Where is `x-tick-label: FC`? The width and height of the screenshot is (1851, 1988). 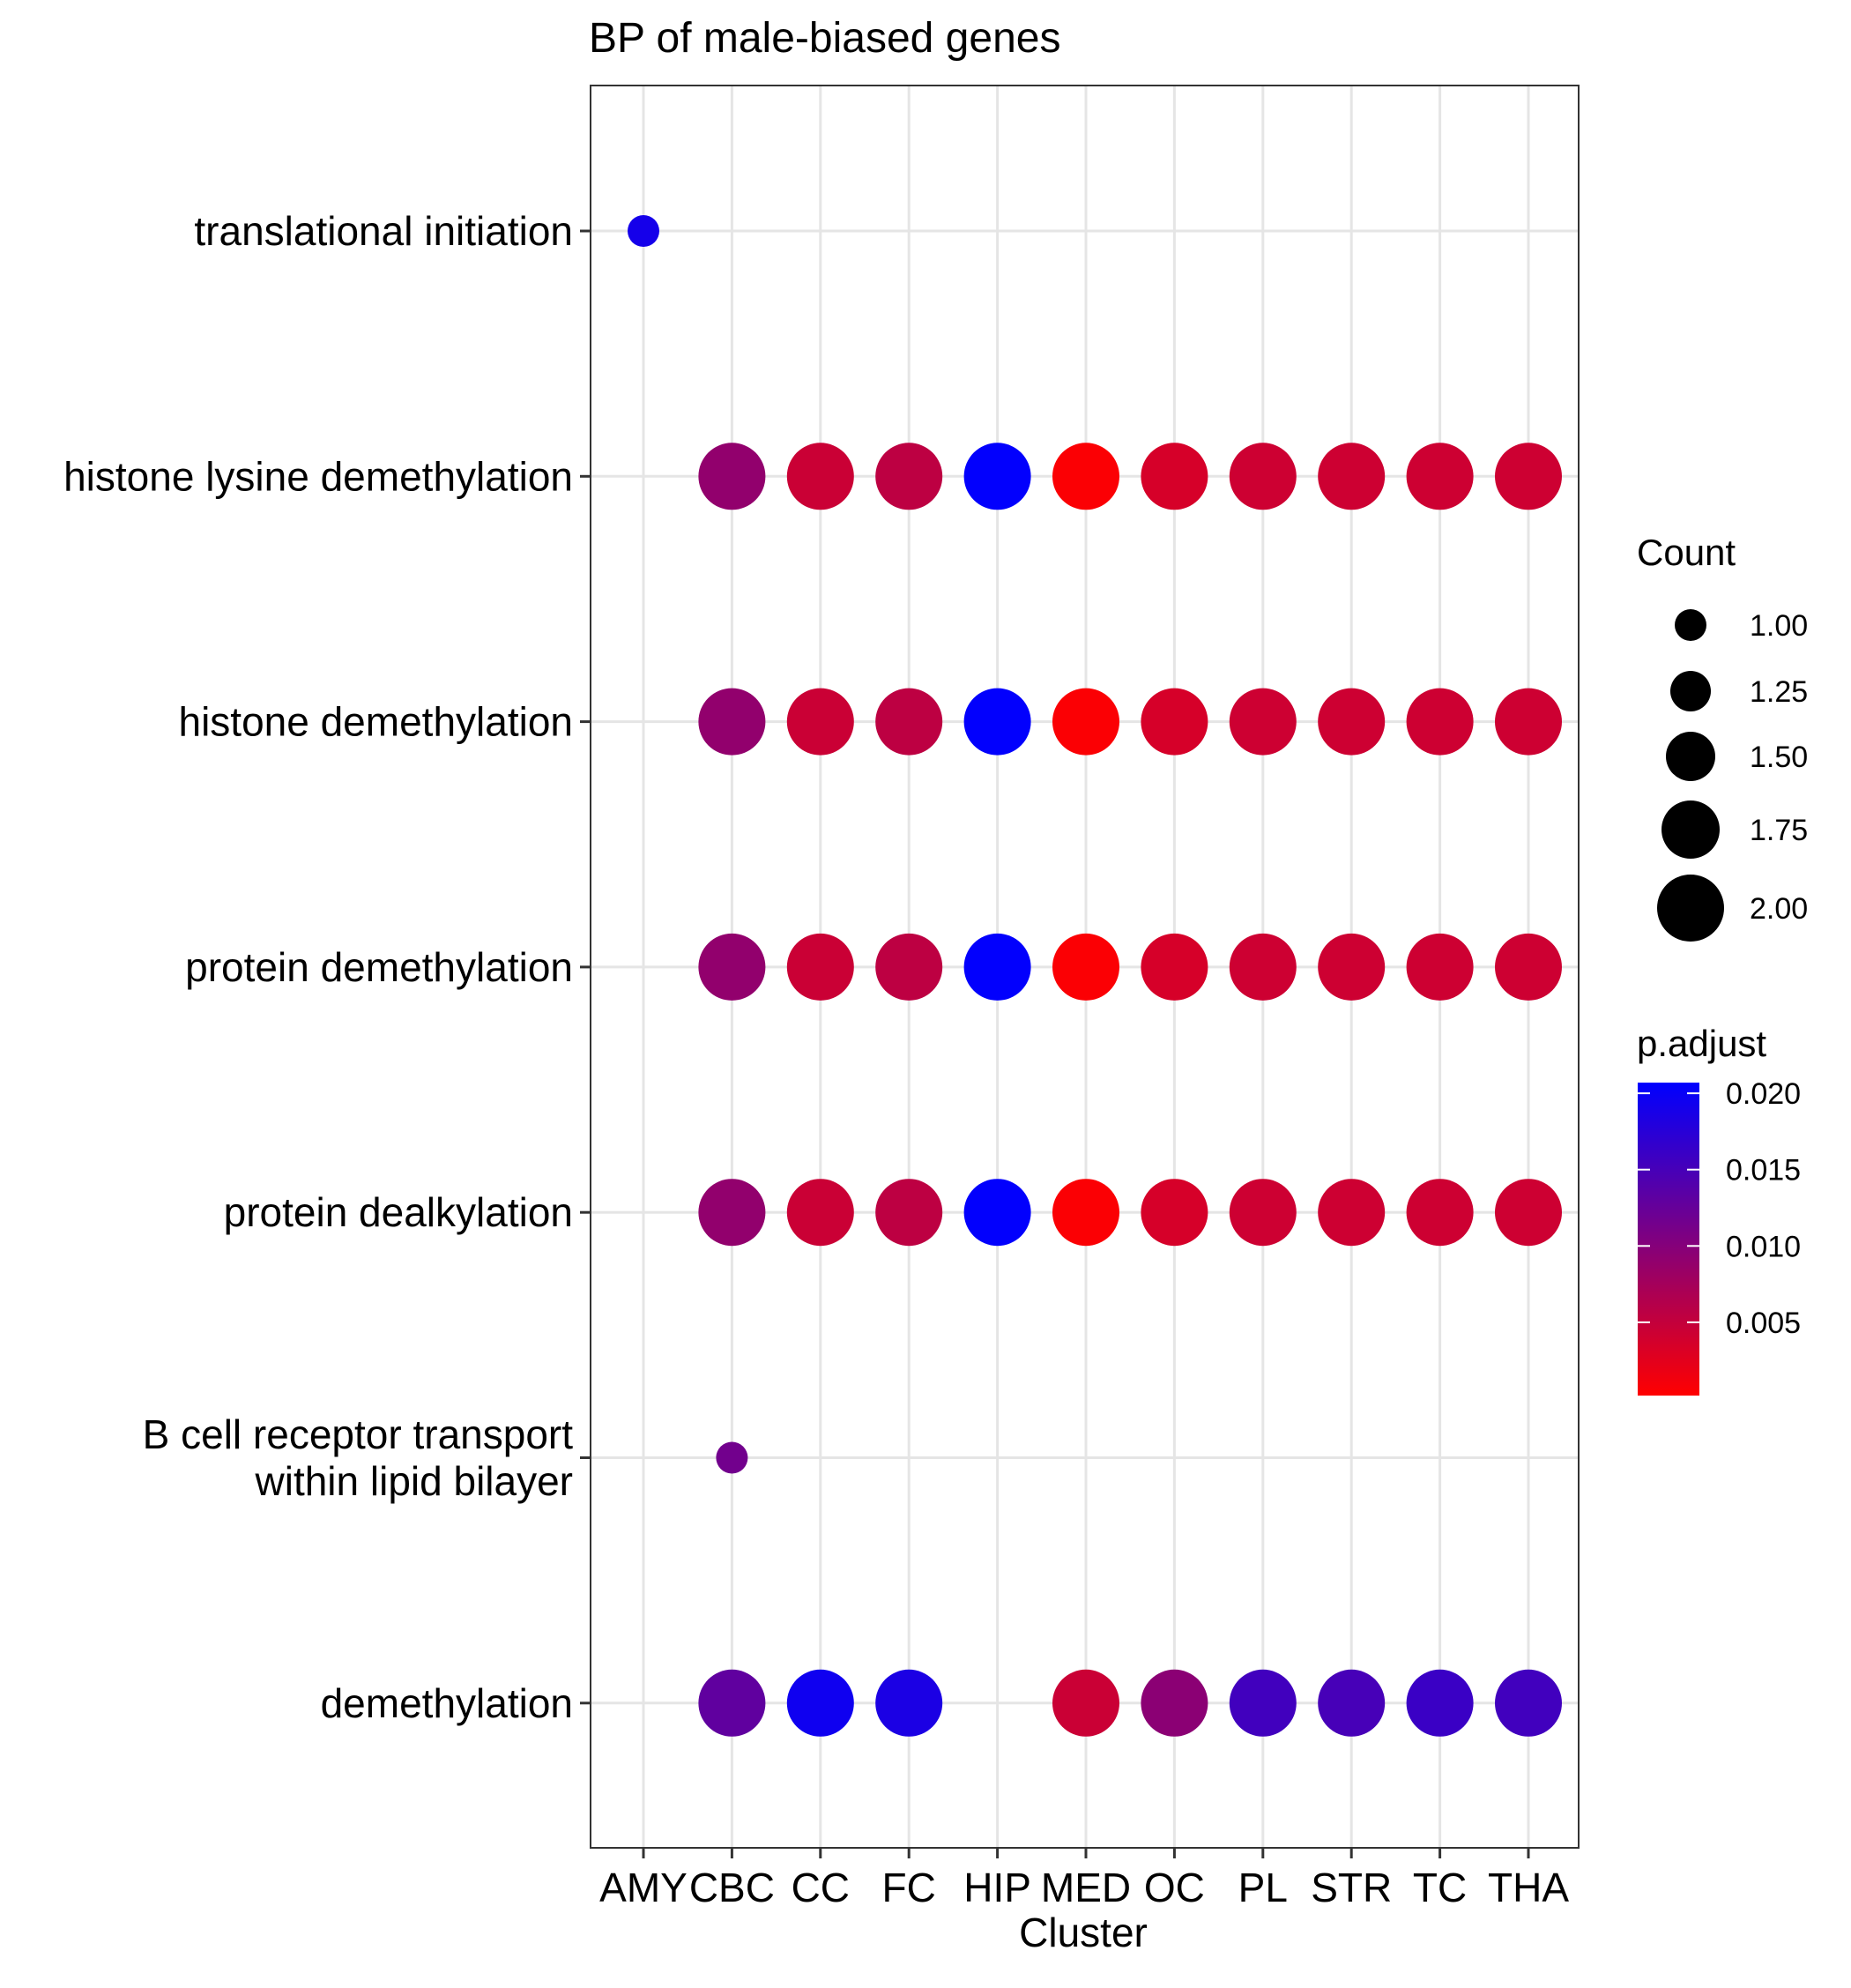 x-tick-label: FC is located at coordinates (909, 1887).